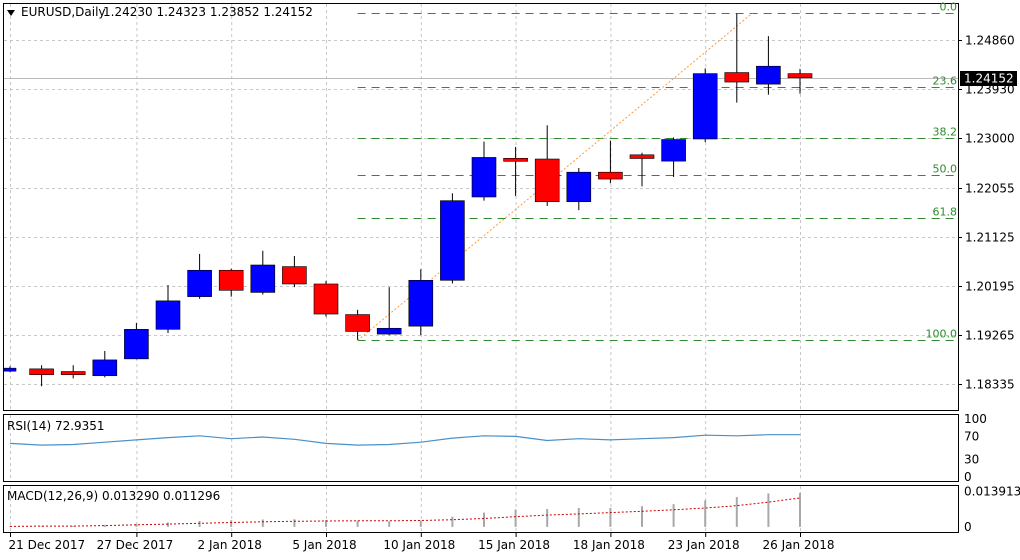  I want to click on x-tick-label: 2 Jan 2018, so click(230, 545).